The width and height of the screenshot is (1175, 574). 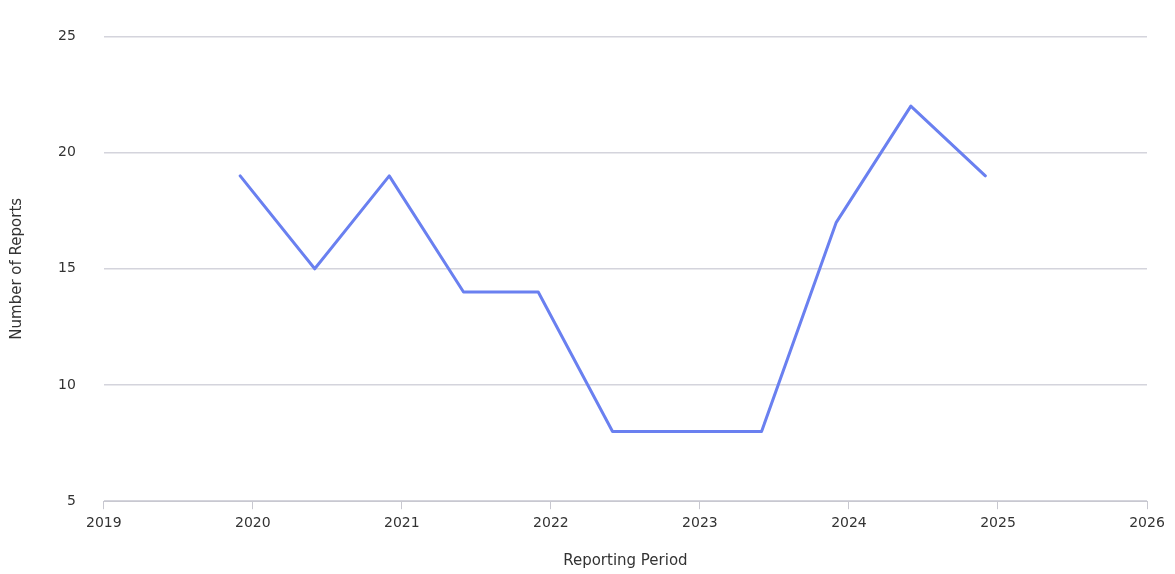 I want to click on x-tick-label: 2022, so click(x=551, y=522).